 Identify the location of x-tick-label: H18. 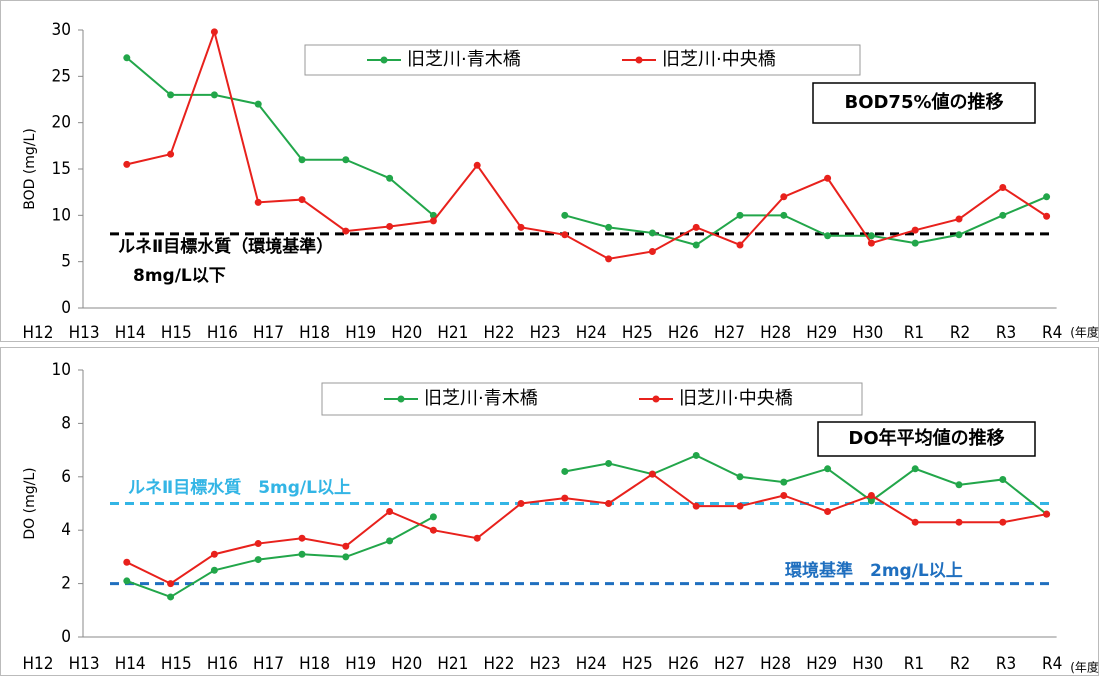
(314, 664).